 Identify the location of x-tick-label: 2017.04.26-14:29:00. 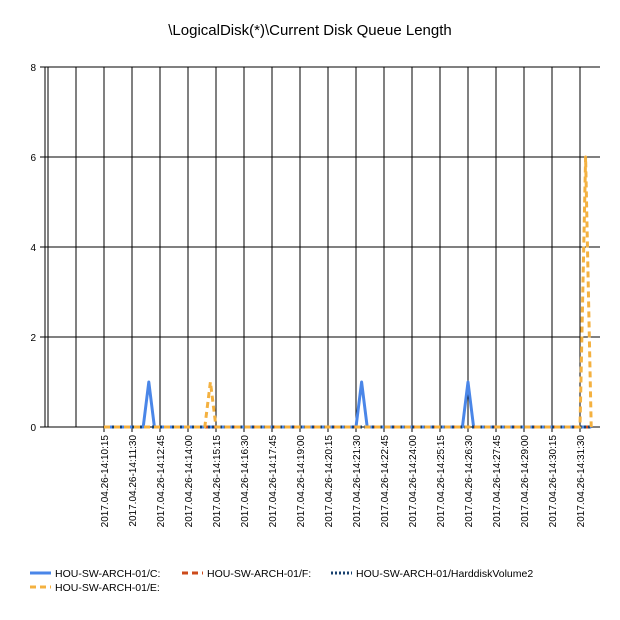
(525, 481).